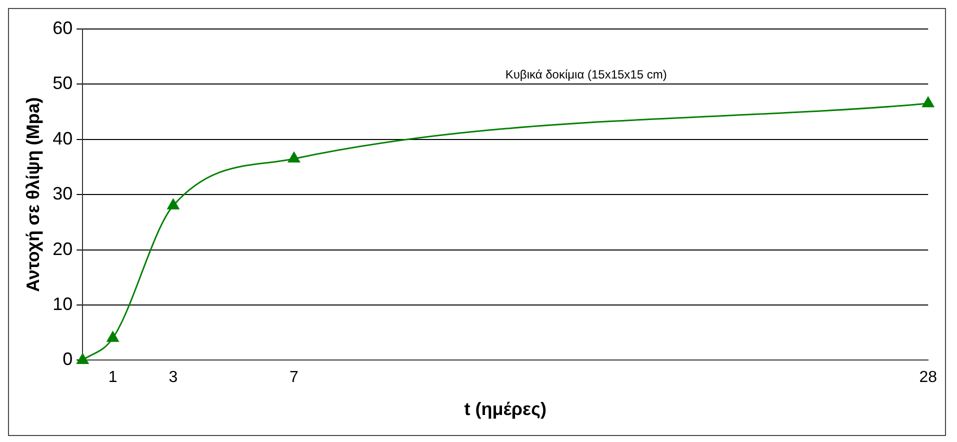 Image resolution: width=957 pixels, height=442 pixels. I want to click on x-tick-label: 28, so click(928, 377).